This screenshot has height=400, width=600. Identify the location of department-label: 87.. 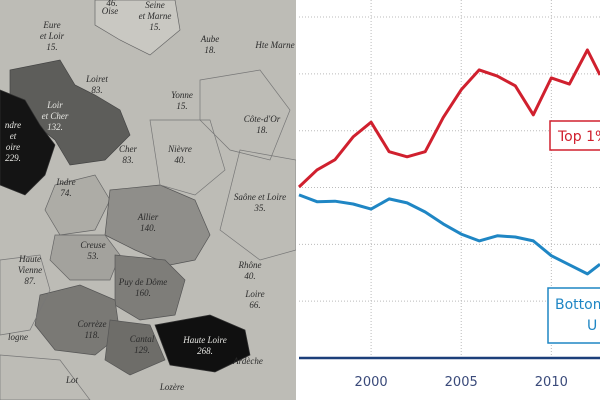
(29, 281).